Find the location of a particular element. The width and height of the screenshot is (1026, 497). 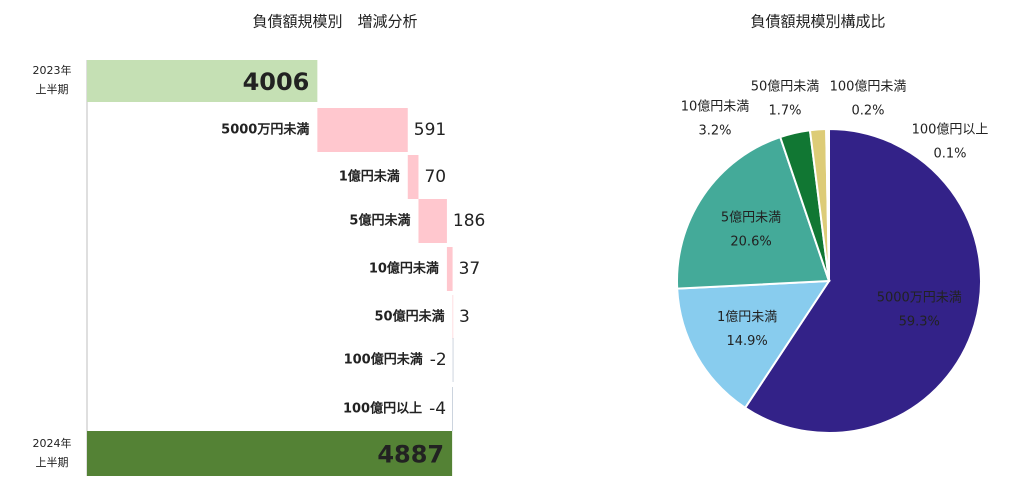

slice-value: 14.9% is located at coordinates (746, 341).